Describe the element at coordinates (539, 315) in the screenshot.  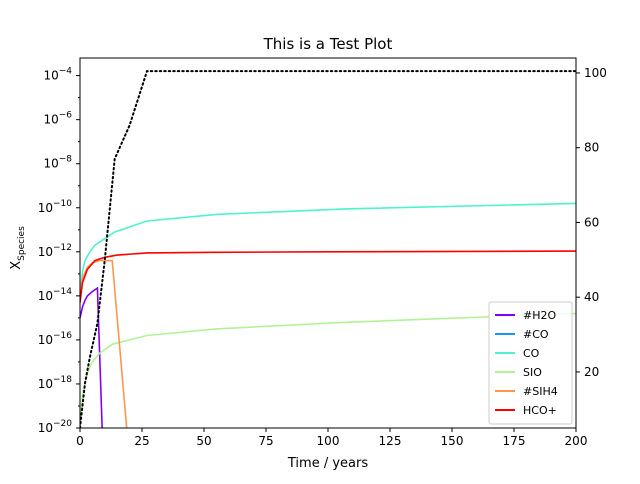
I see `legend-label-h2o: #H2O` at that location.